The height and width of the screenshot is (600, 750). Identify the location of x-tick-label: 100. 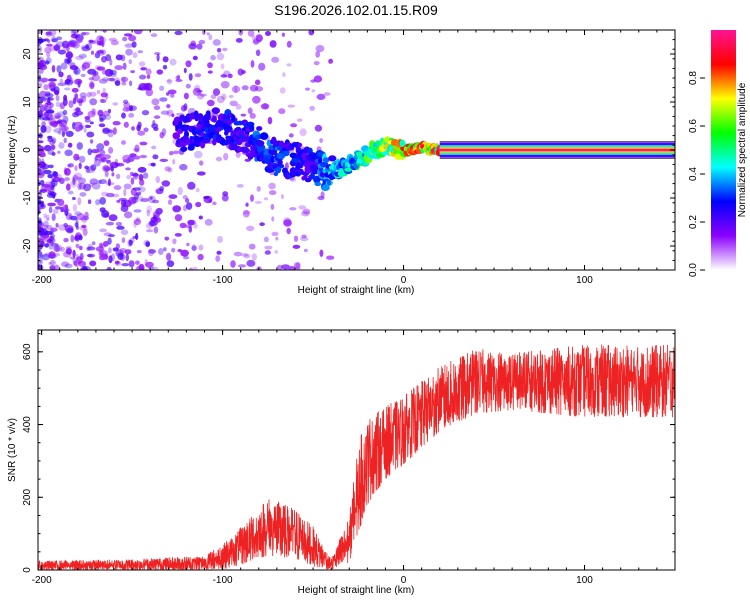
(584, 580).